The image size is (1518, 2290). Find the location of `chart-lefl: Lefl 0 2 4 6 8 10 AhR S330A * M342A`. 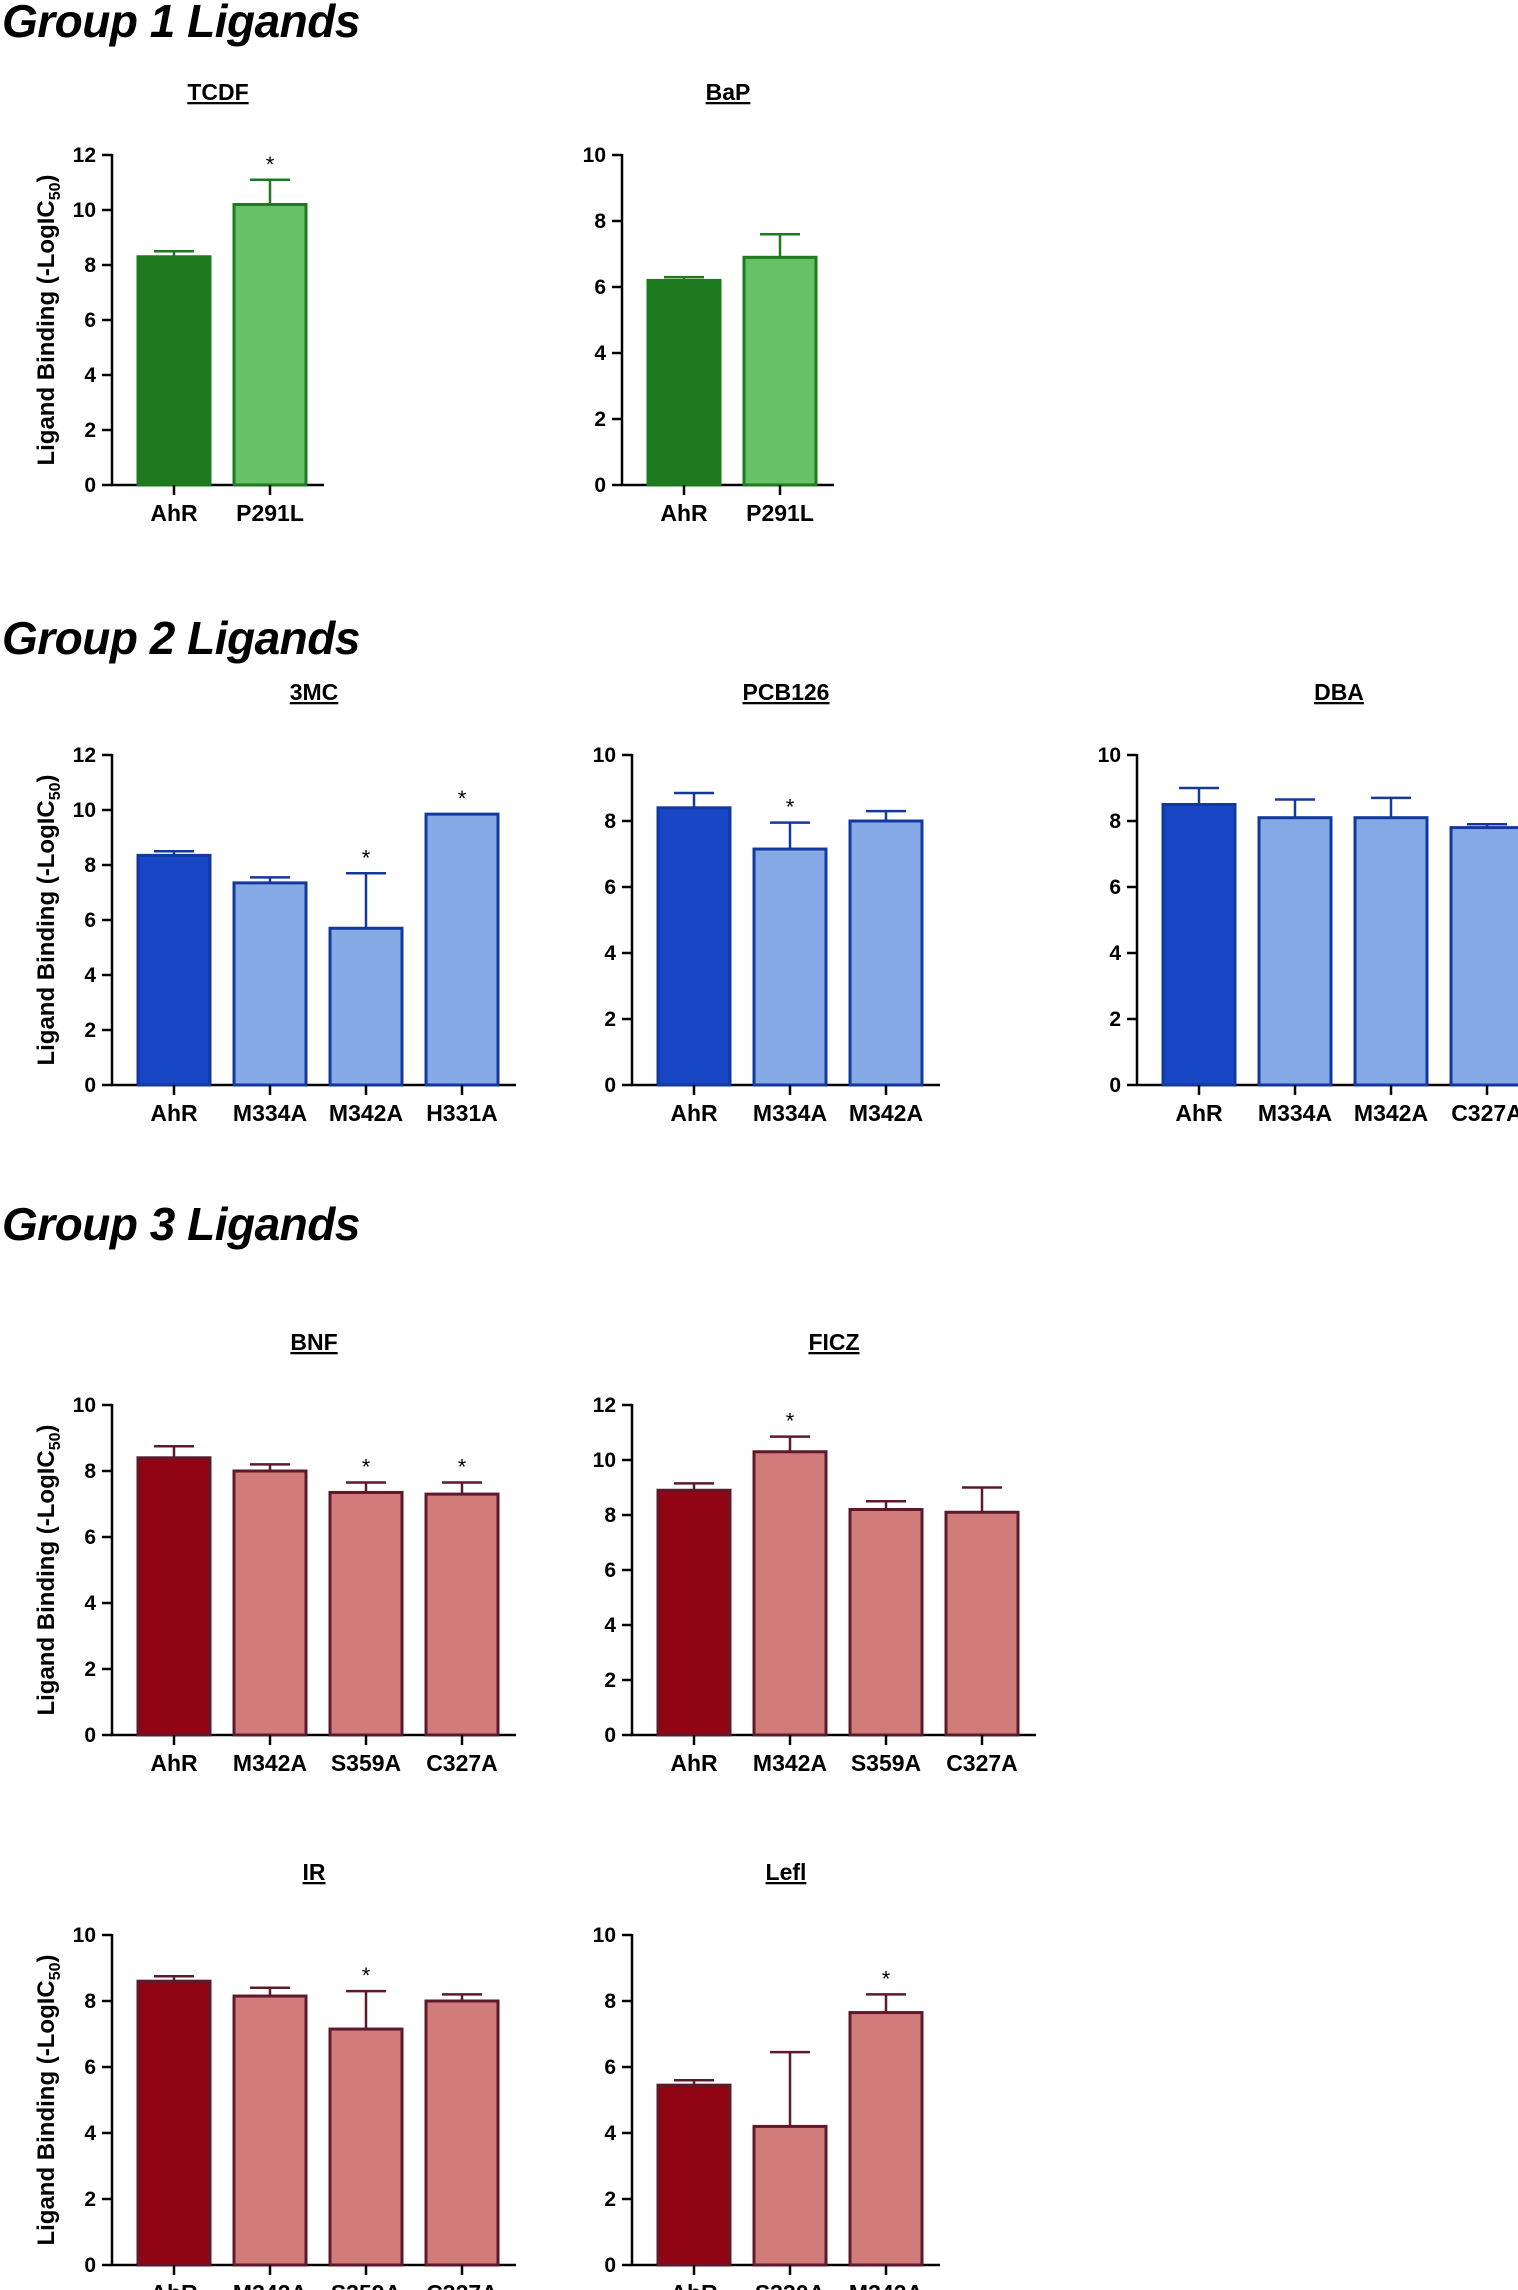

chart-lefl: Lefl 0 2 4 6 8 10 AhR S330A * M342A is located at coordinates (766, 2074).